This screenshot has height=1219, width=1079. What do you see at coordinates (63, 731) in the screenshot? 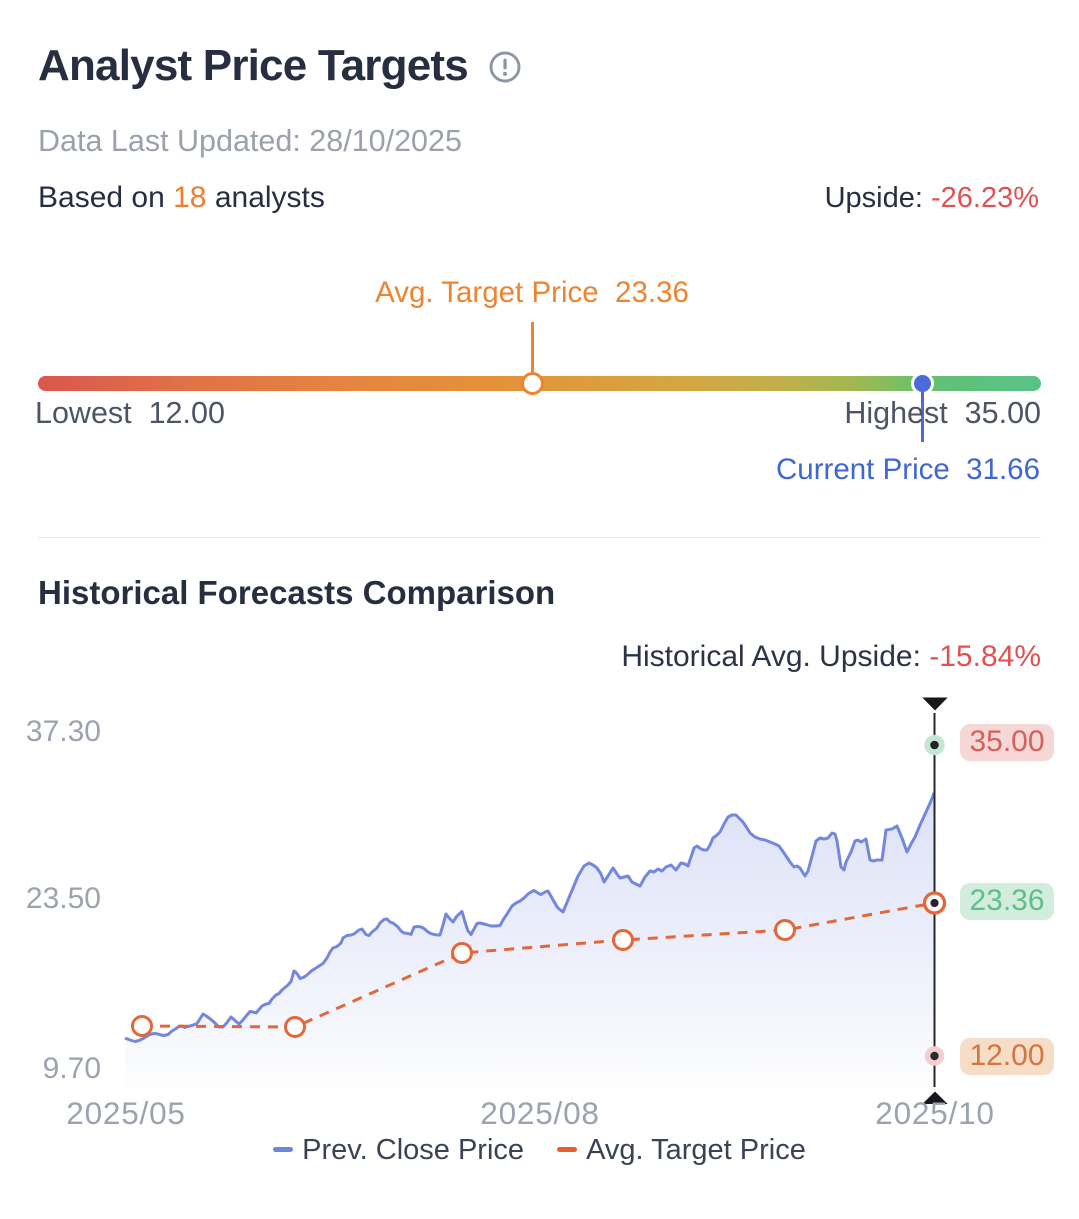
I see `svg-text: 37.30` at bounding box center [63, 731].